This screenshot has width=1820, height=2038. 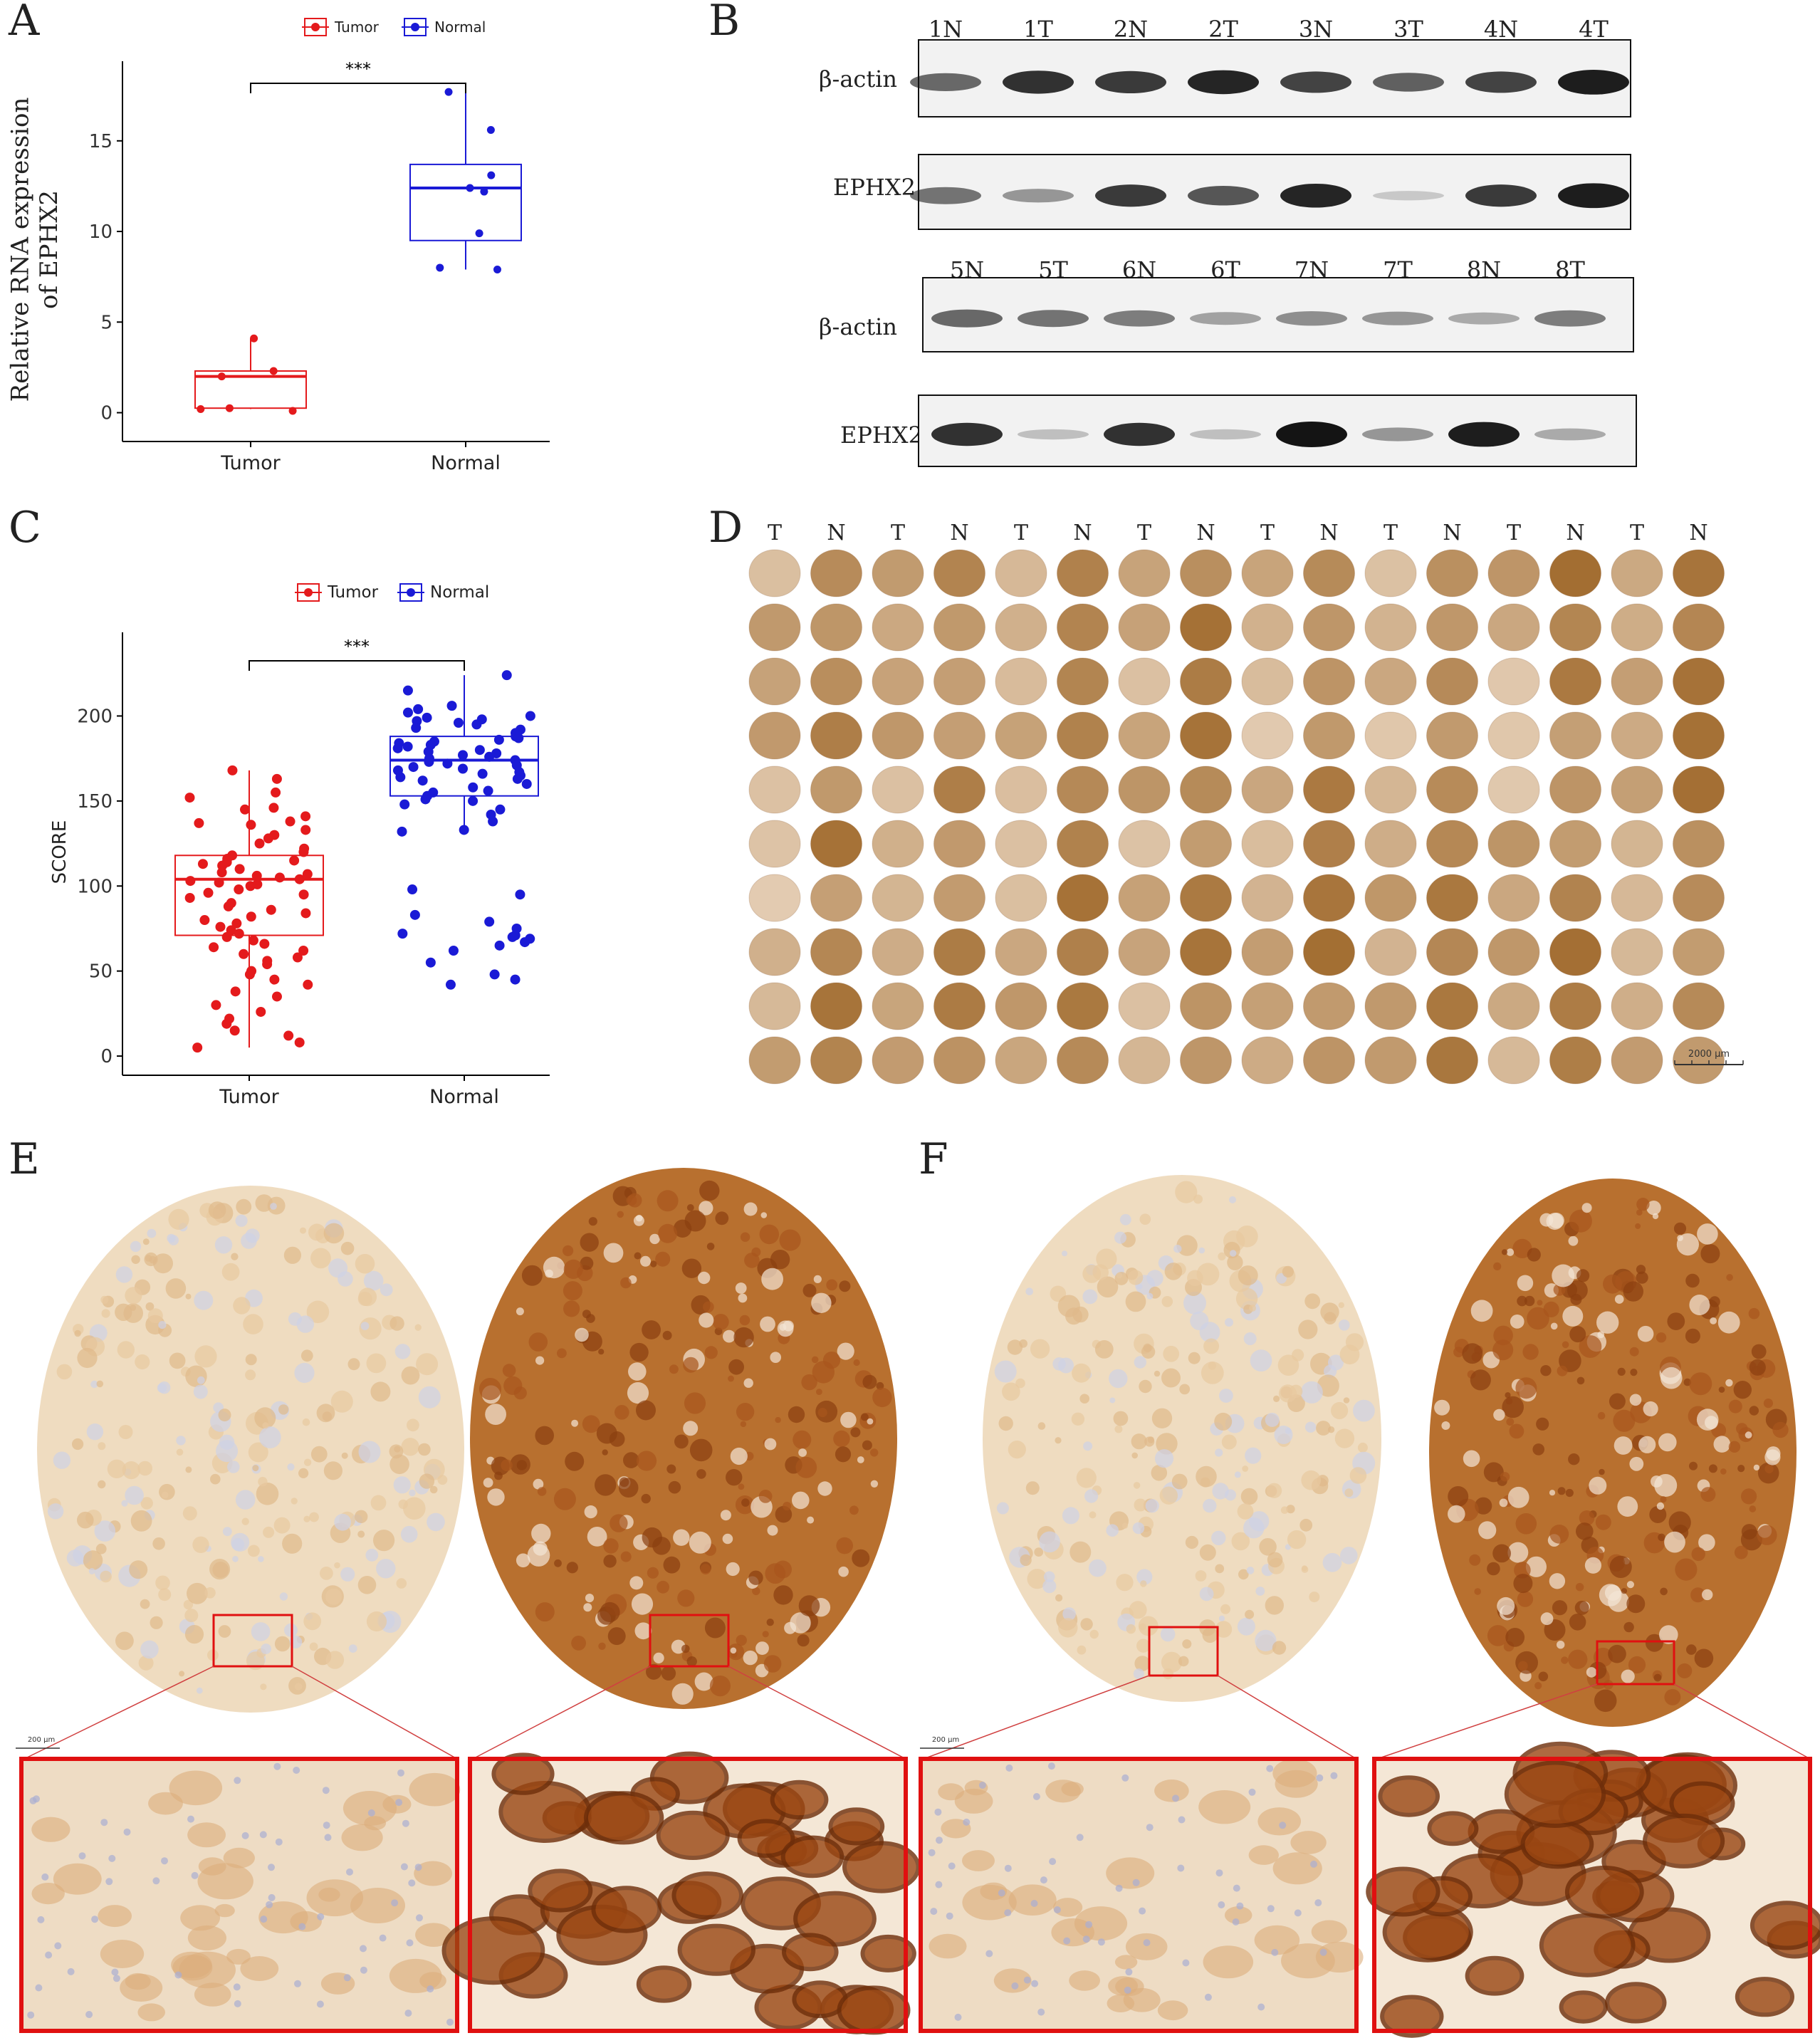 What do you see at coordinates (1038, 29) in the screenshot?
I see `lane-label: 1T` at bounding box center [1038, 29].